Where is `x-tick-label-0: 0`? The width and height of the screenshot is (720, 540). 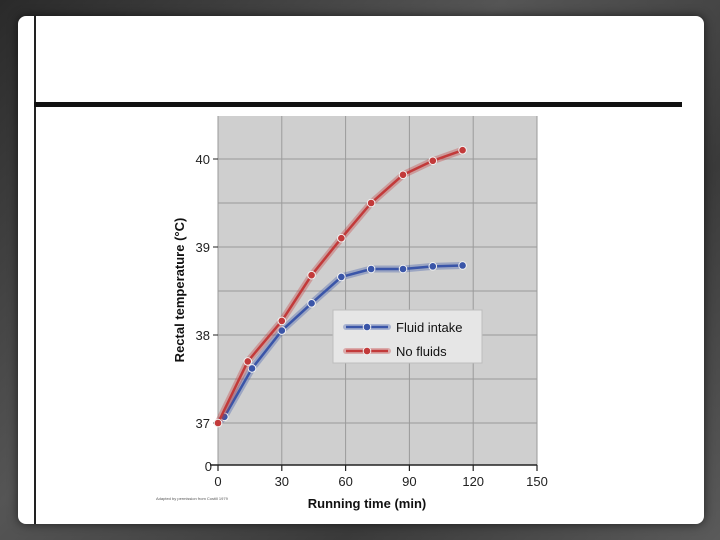
x-tick-label-0: 0 is located at coordinates (217, 481).